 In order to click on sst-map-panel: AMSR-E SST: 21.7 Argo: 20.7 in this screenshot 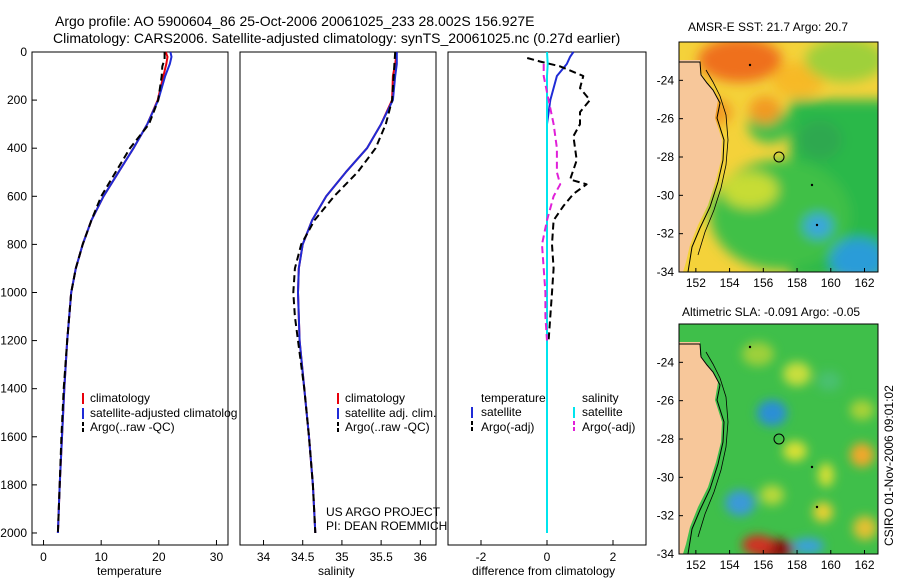, I will do `click(768, 155)`.